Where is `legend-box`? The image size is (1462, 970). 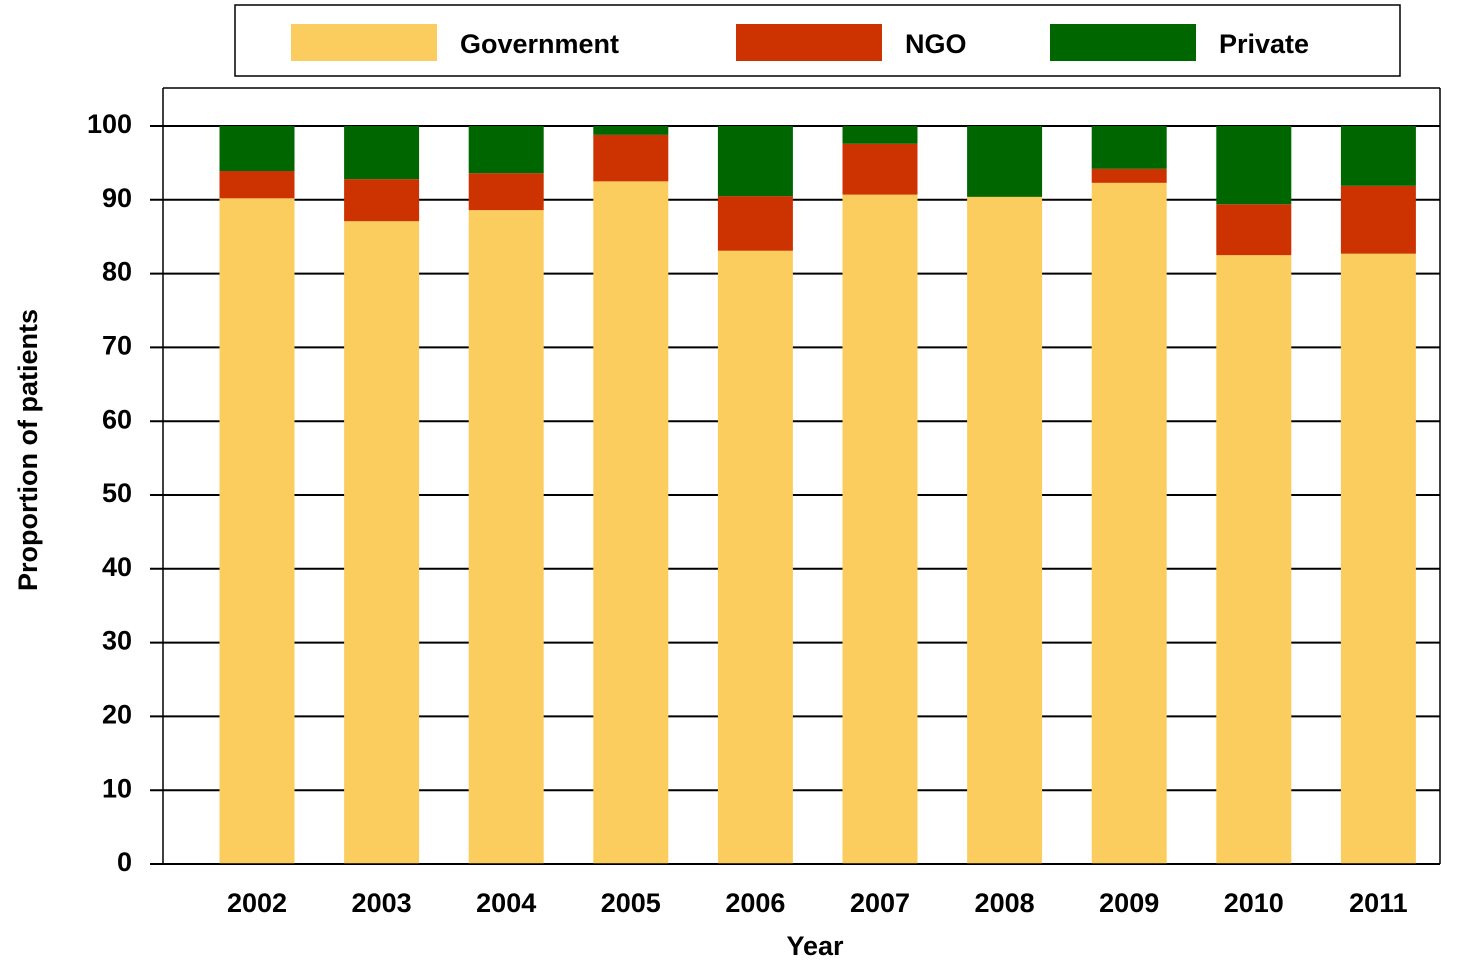
legend-box is located at coordinates (817, 40).